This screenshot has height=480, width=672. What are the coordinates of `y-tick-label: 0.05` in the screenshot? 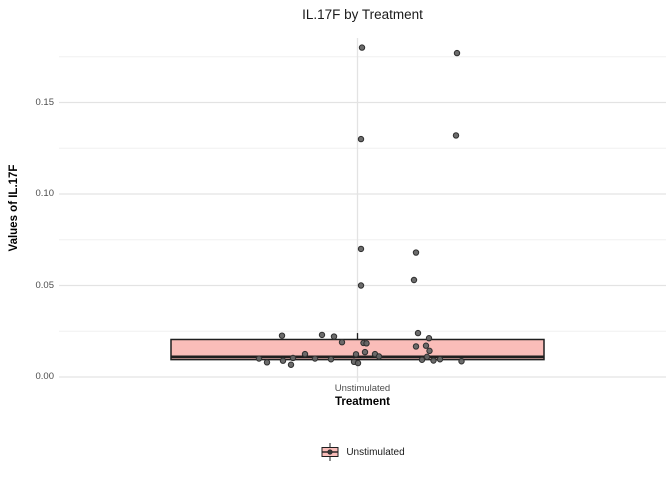 It's located at (45, 285).